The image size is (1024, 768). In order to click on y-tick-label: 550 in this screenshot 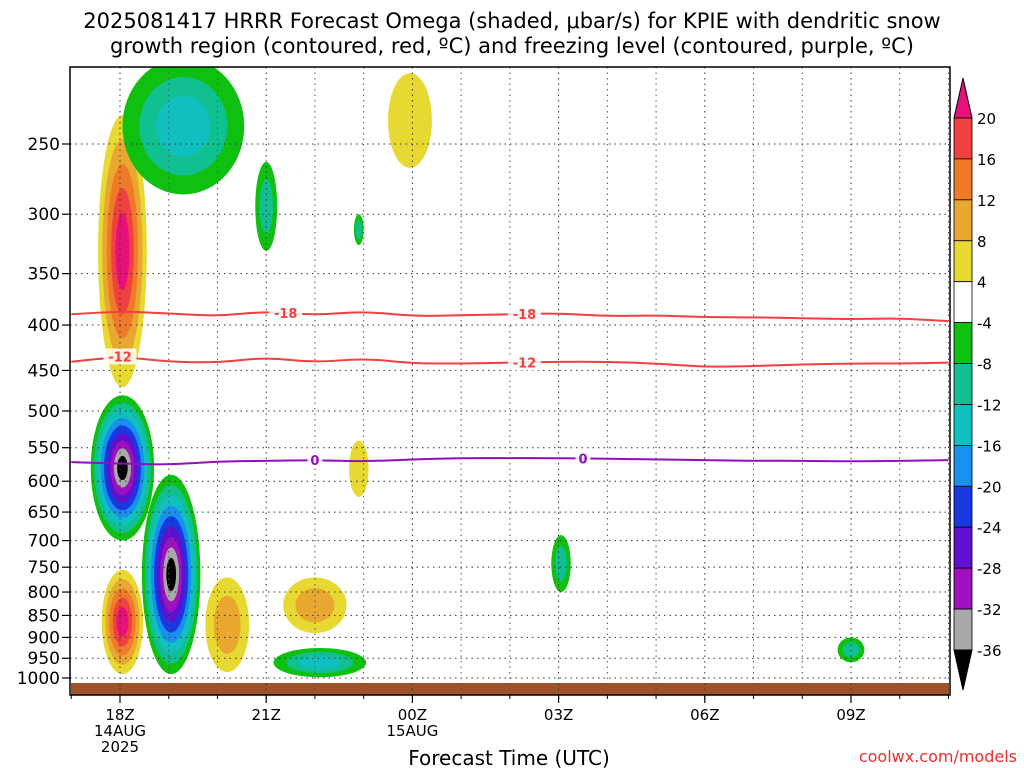, I will do `click(44, 449)`.